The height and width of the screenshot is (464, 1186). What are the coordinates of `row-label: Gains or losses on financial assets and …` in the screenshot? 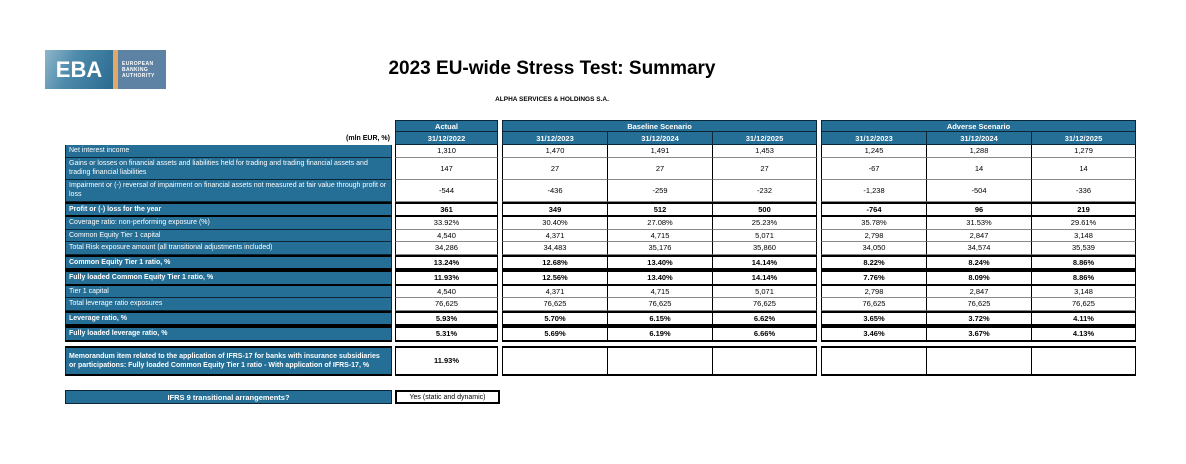 It's located at (228, 168).